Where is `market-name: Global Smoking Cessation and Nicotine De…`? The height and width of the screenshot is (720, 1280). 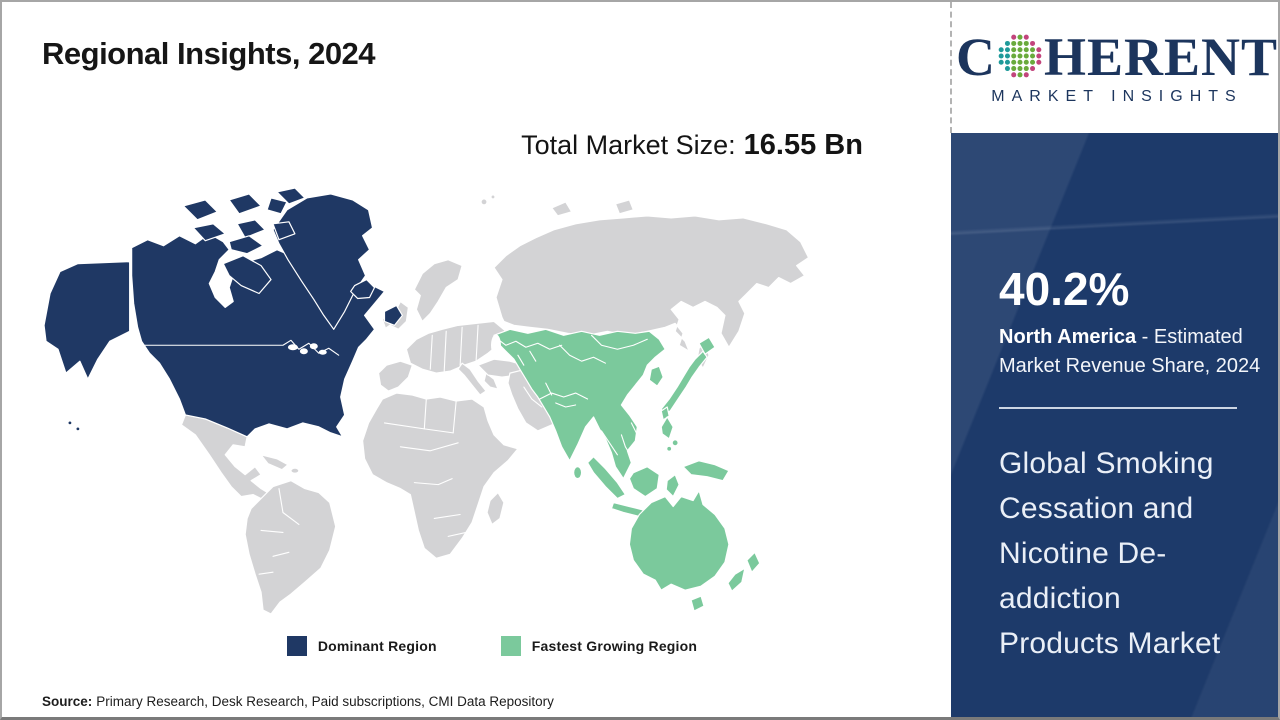
market-name: Global Smoking Cessation and Nicotine De… is located at coordinates (1110, 553).